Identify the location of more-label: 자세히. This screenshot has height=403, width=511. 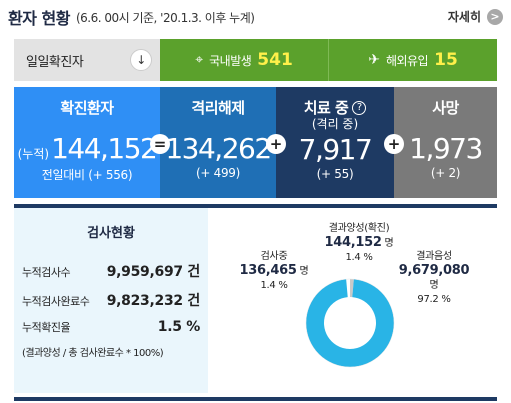
(464, 17).